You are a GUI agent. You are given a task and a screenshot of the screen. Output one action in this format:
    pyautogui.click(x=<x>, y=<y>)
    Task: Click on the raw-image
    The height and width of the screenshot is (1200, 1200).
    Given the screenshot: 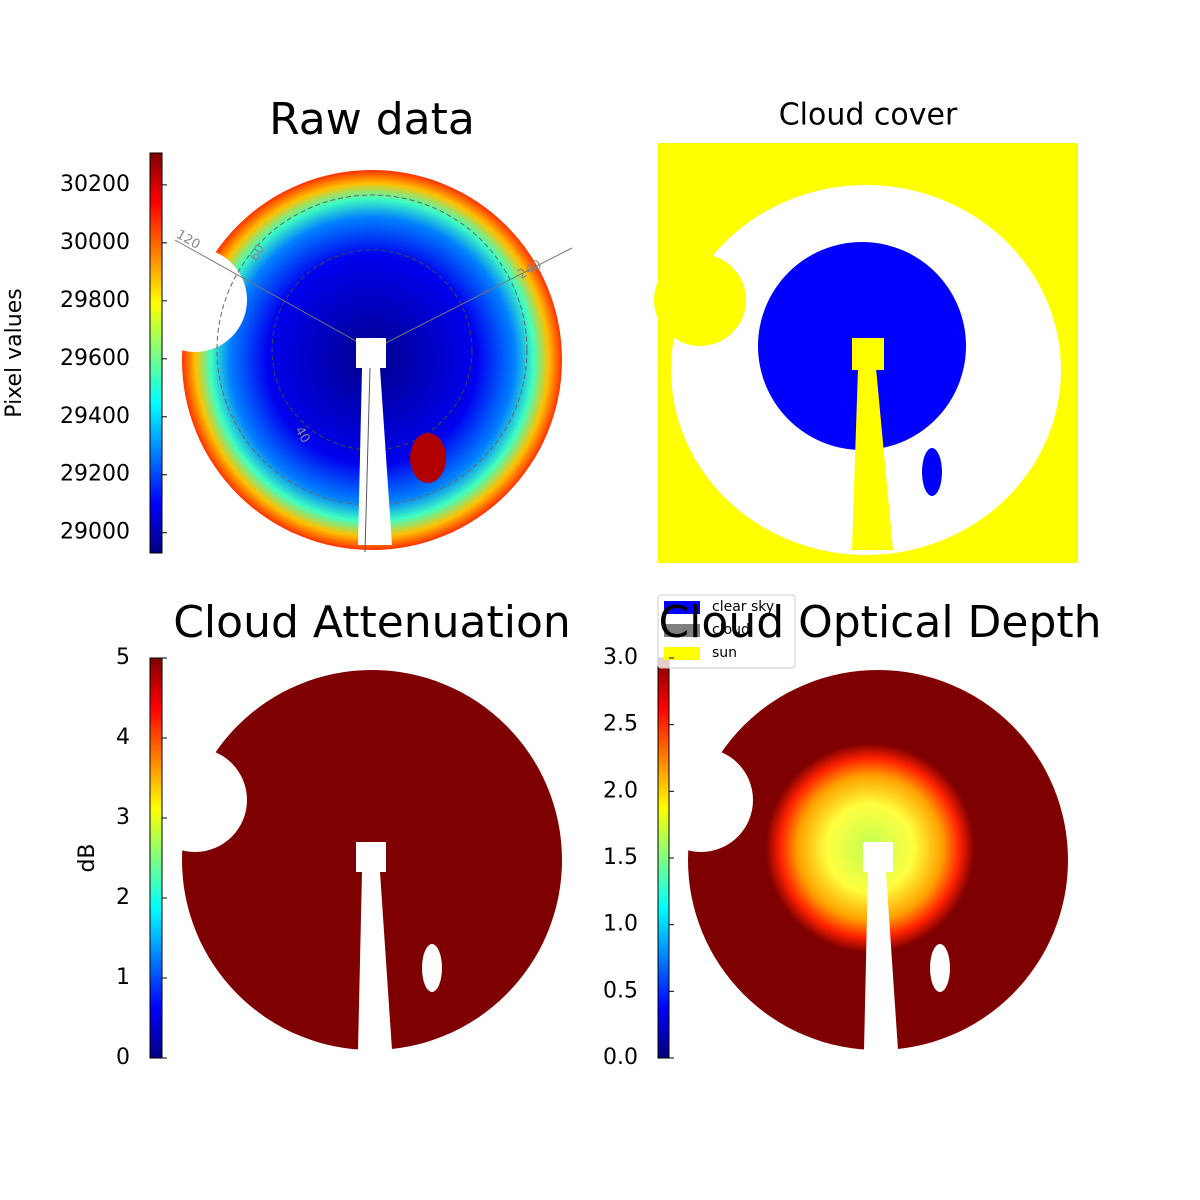 What is the action you would take?
    pyautogui.click(x=358, y=361)
    